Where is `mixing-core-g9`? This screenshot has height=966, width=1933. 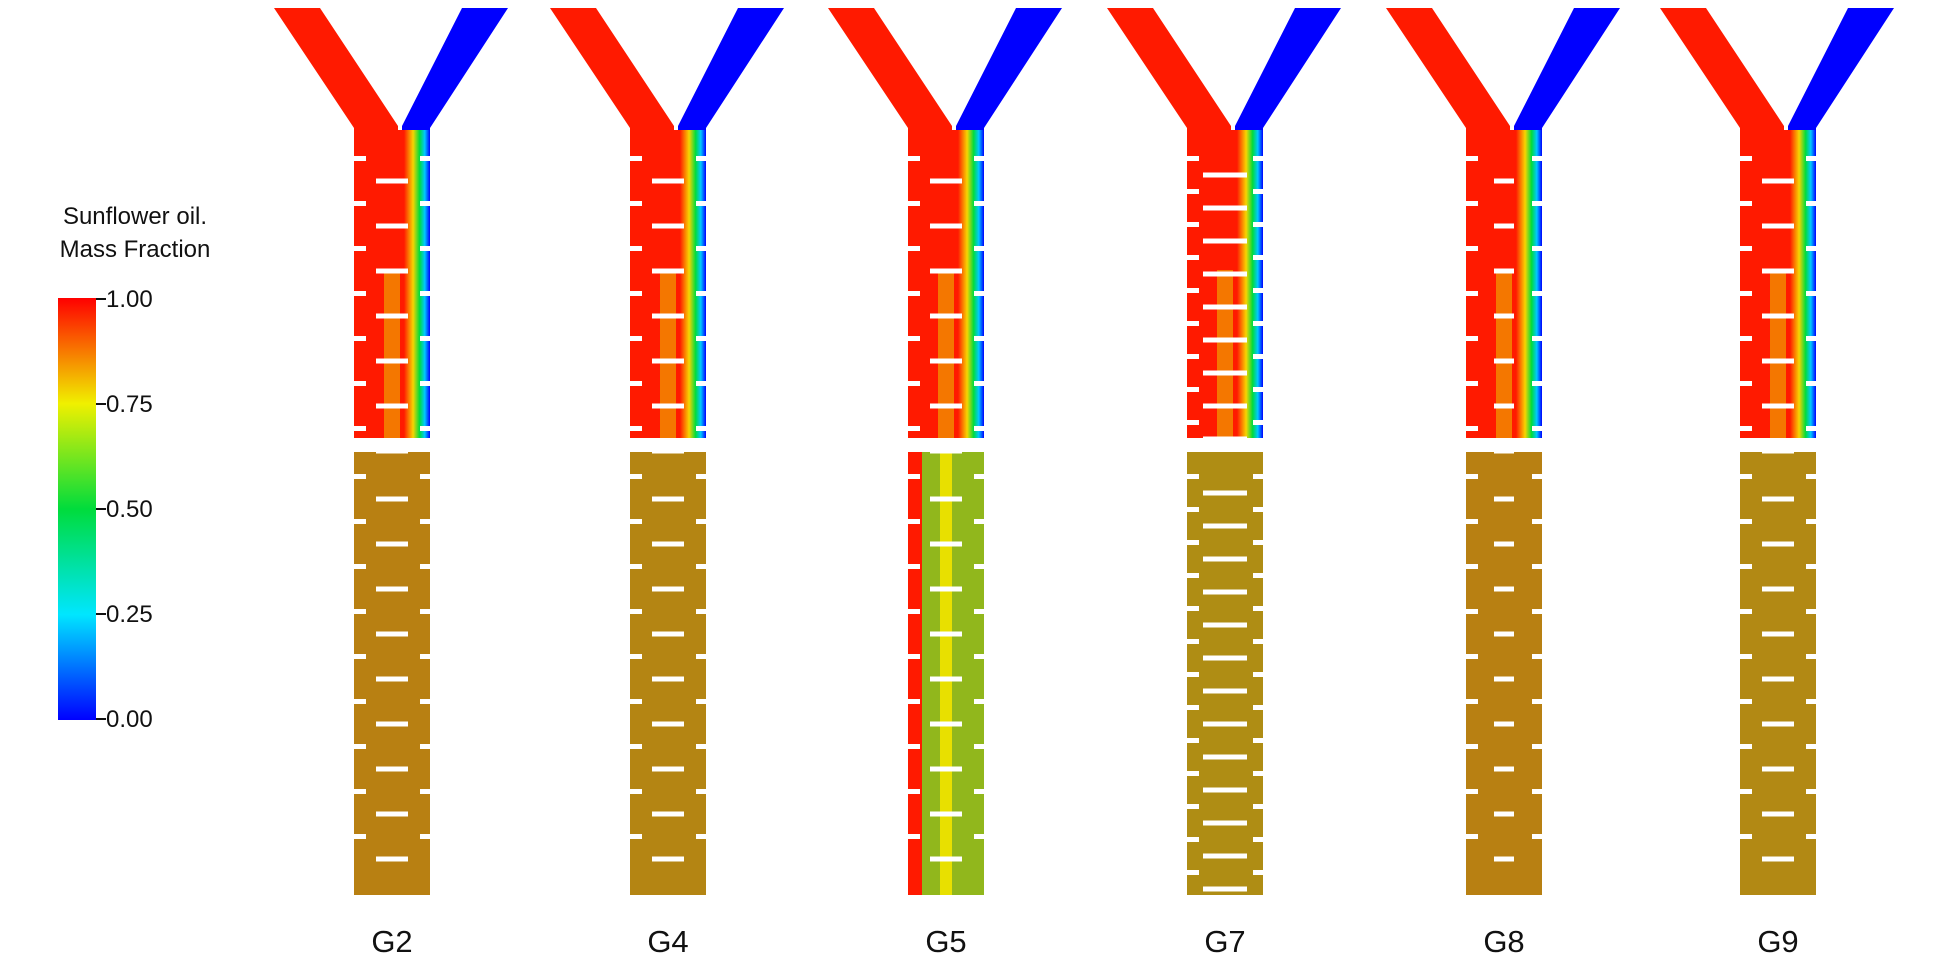 mixing-core-g9 is located at coordinates (1778, 354).